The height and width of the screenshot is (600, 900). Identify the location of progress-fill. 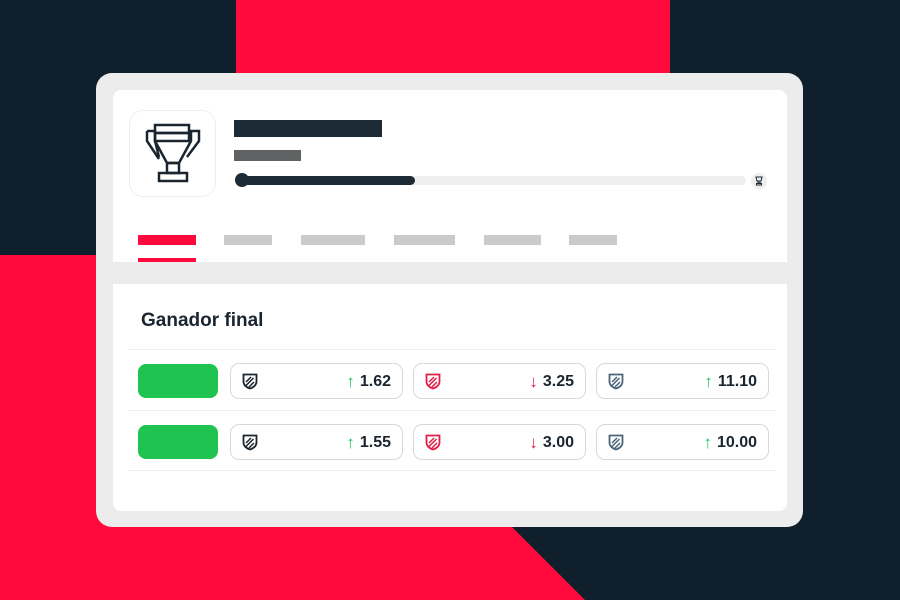
(325, 180).